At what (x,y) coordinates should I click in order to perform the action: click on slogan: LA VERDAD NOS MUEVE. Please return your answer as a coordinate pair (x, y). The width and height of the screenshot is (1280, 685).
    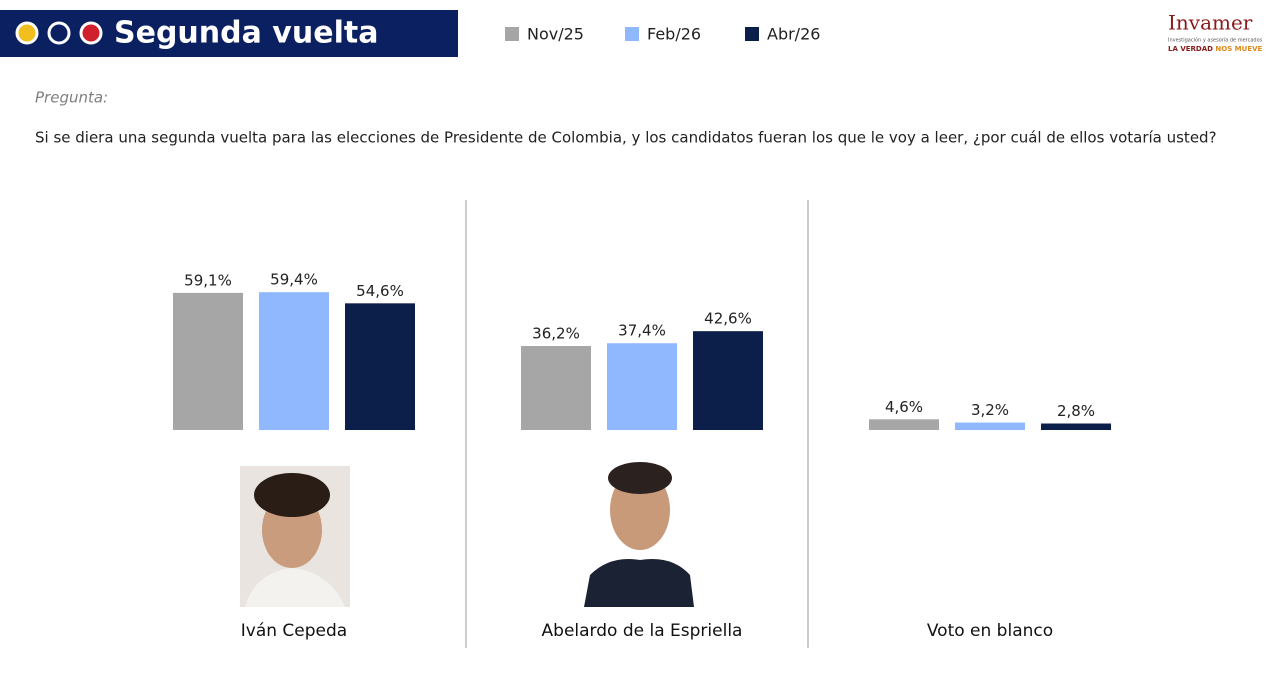
    Looking at the image, I should click on (1215, 49).